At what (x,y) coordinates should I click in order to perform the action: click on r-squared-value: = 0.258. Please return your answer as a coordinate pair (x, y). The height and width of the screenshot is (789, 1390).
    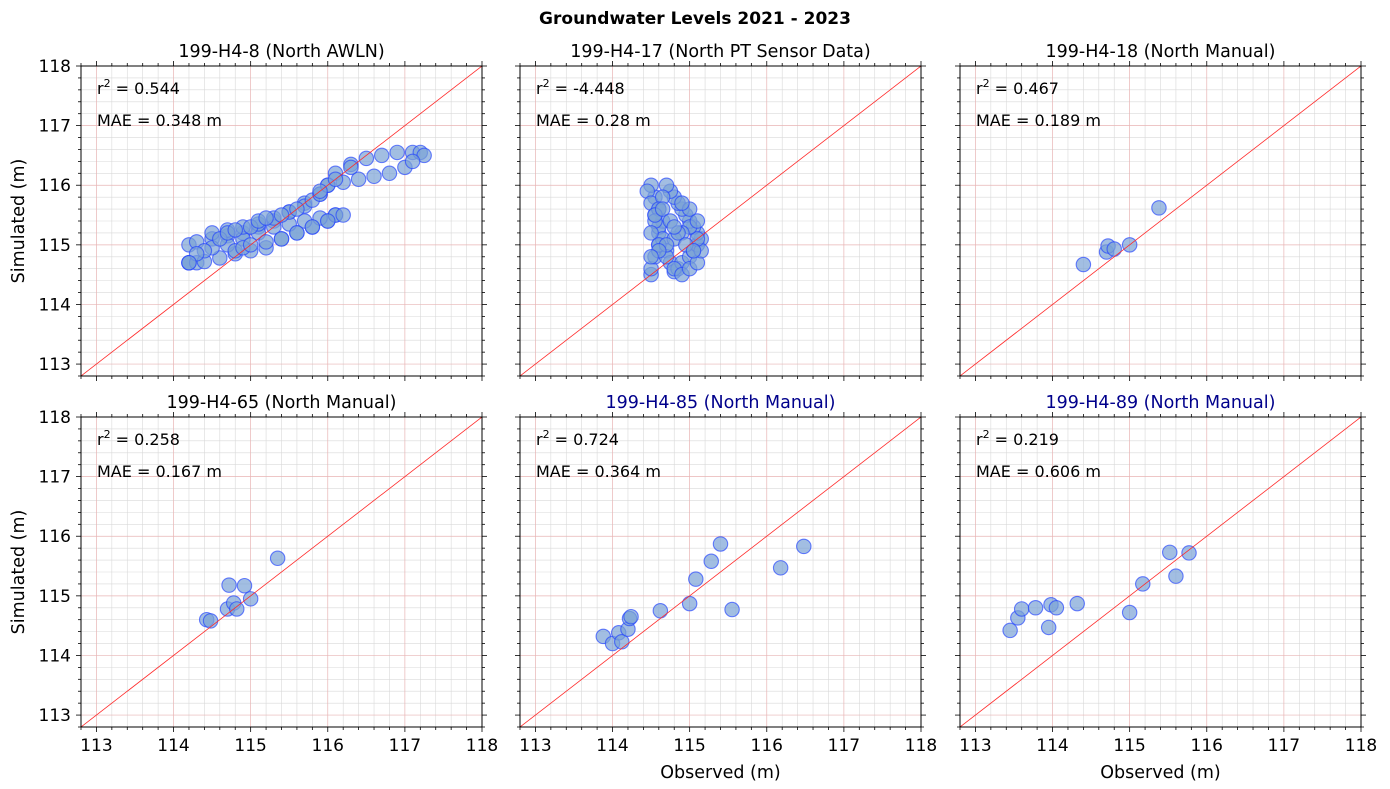
    Looking at the image, I should click on (145, 439).